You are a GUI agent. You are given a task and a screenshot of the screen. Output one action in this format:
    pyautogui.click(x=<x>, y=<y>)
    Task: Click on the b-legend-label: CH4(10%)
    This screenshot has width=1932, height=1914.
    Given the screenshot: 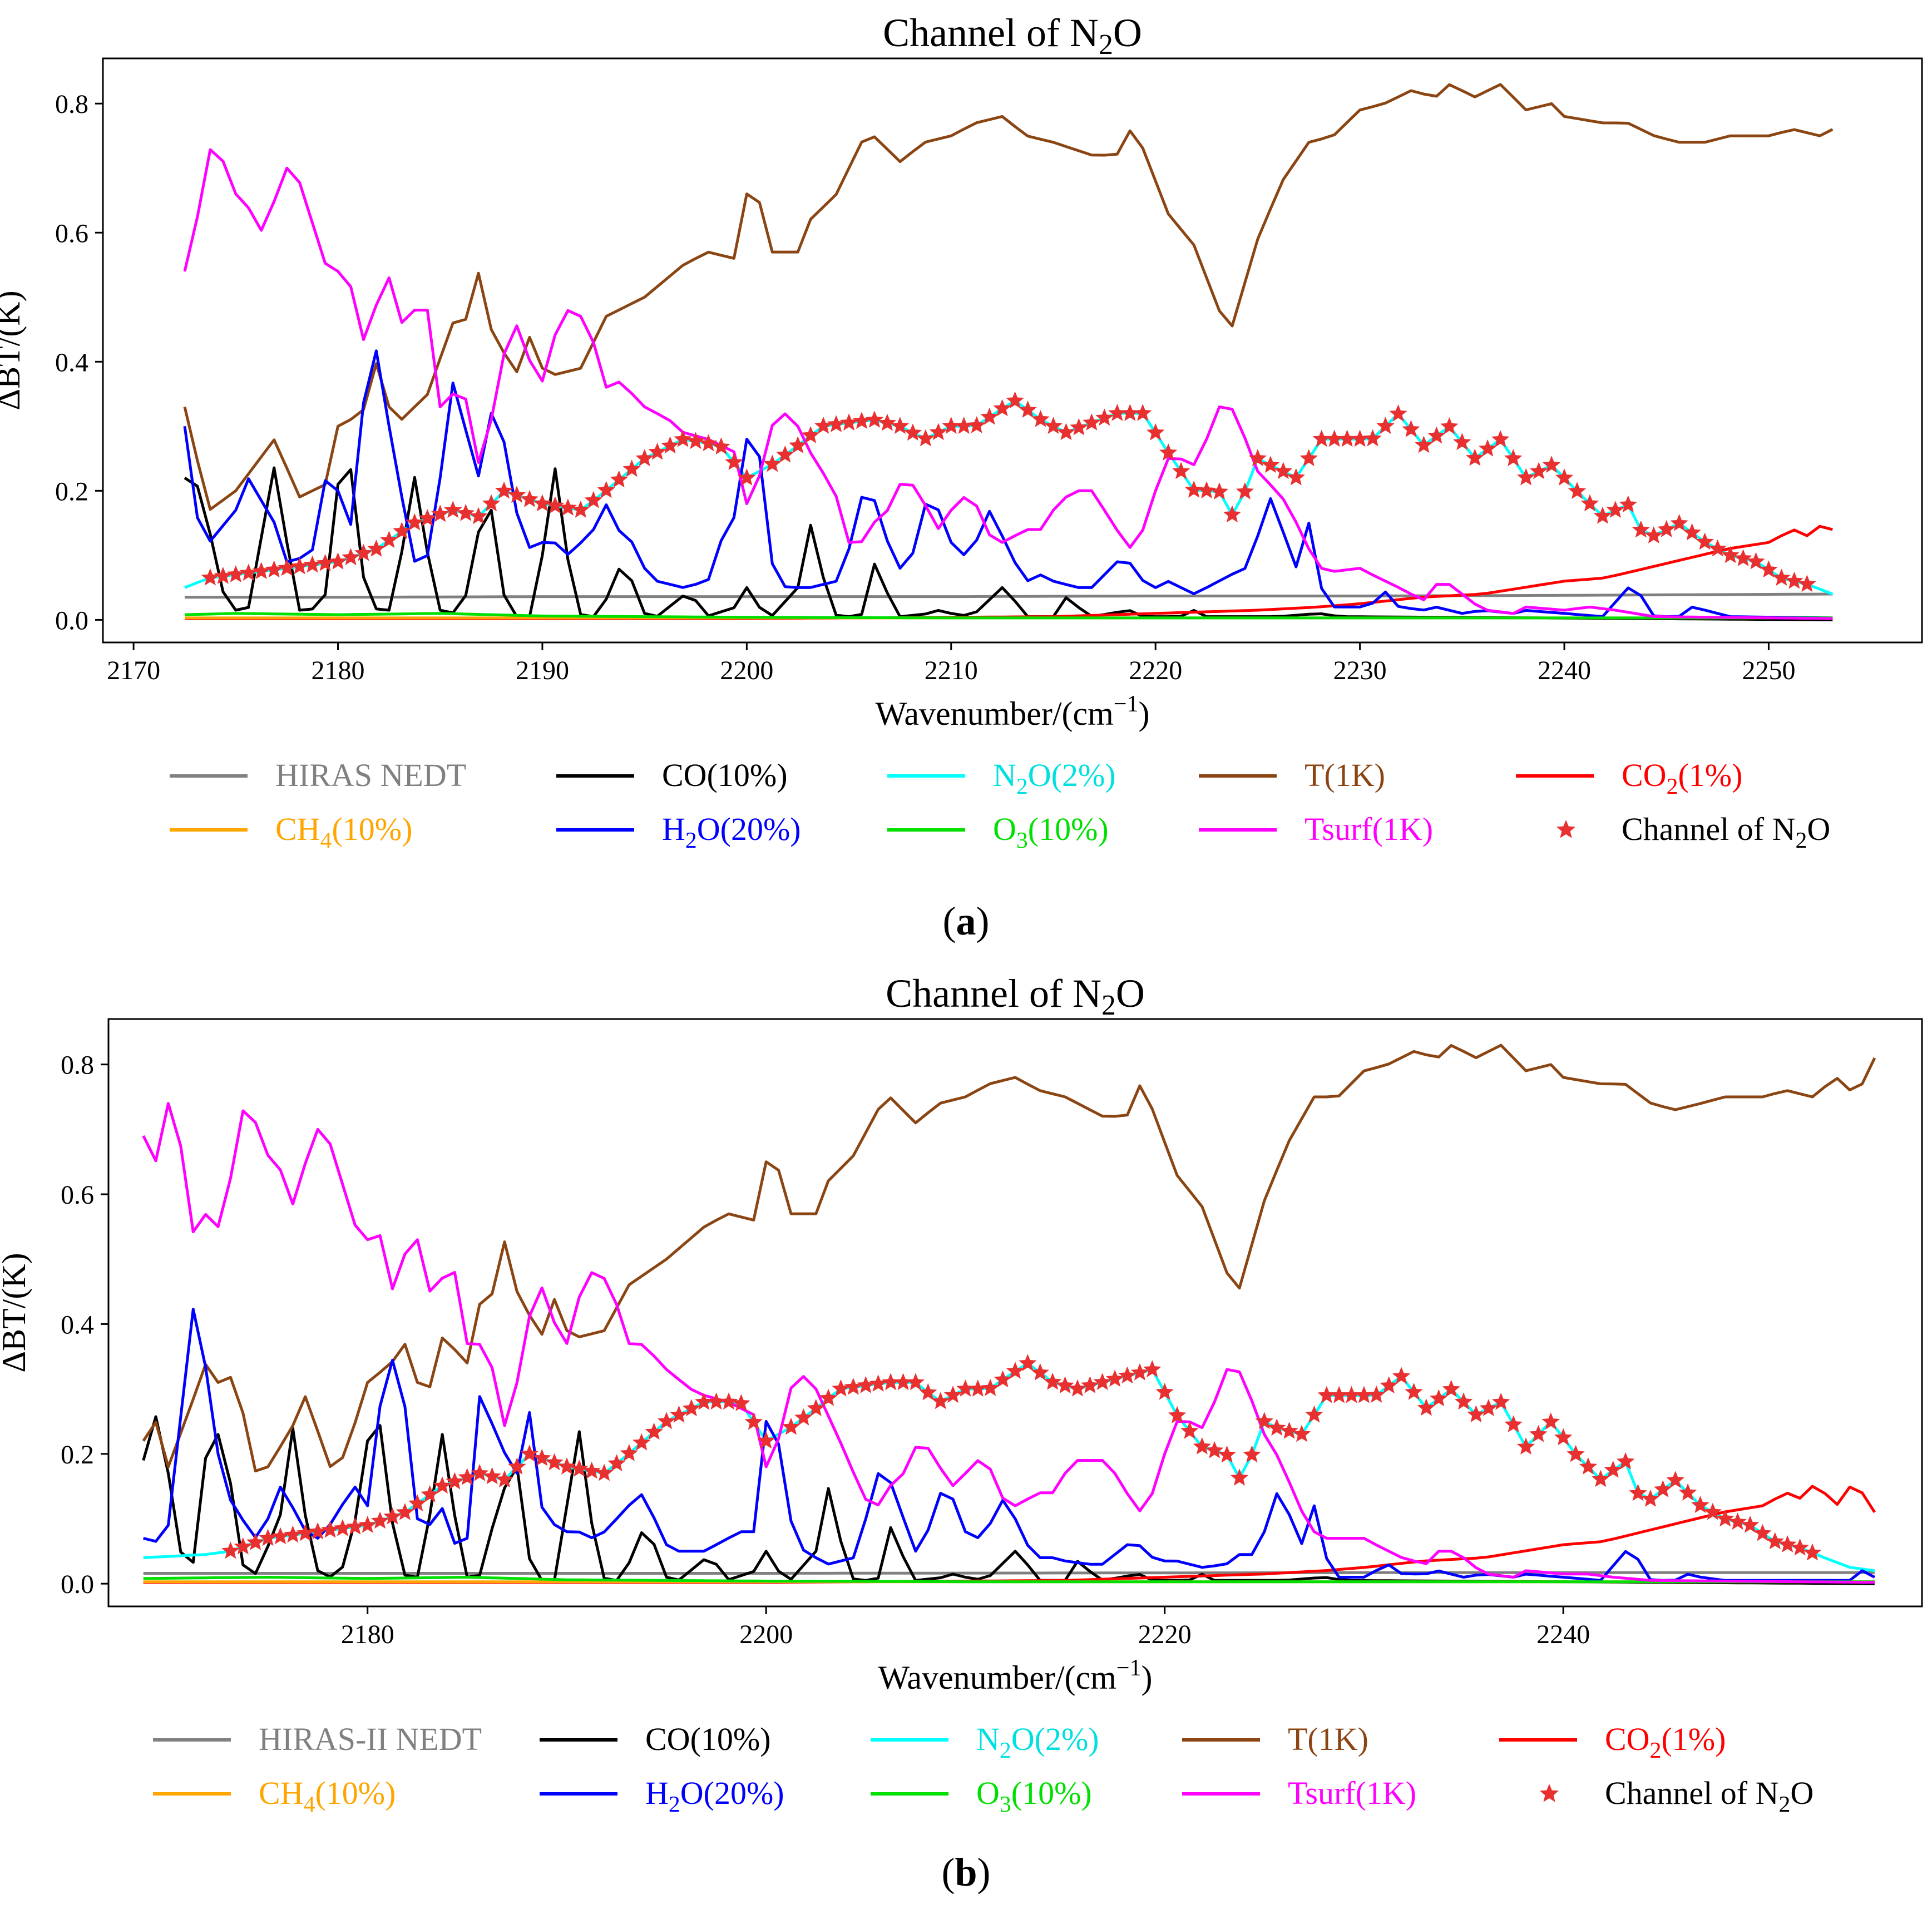 What is the action you would take?
    pyautogui.click(x=327, y=1796)
    